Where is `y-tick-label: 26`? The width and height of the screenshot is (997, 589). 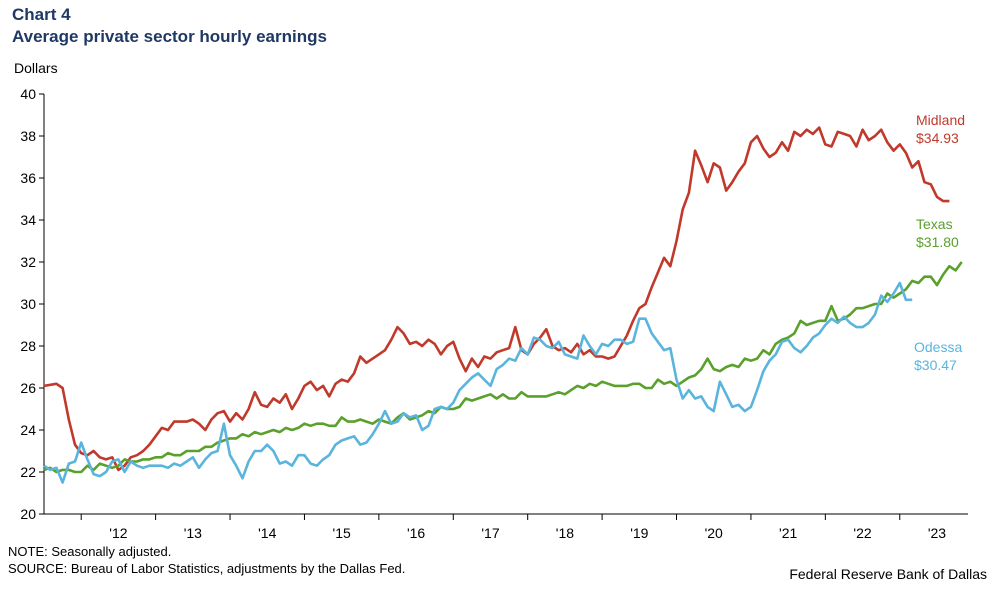 y-tick-label: 26 is located at coordinates (28, 388).